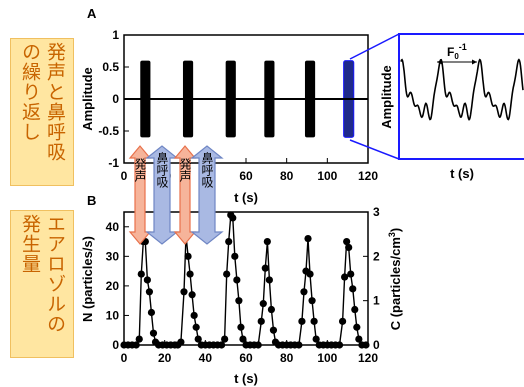 The image size is (524, 387). Describe the element at coordinates (371, 278) in the screenshot. I see `panel-b-right-y-ticks: 0 1 2 3` at that location.